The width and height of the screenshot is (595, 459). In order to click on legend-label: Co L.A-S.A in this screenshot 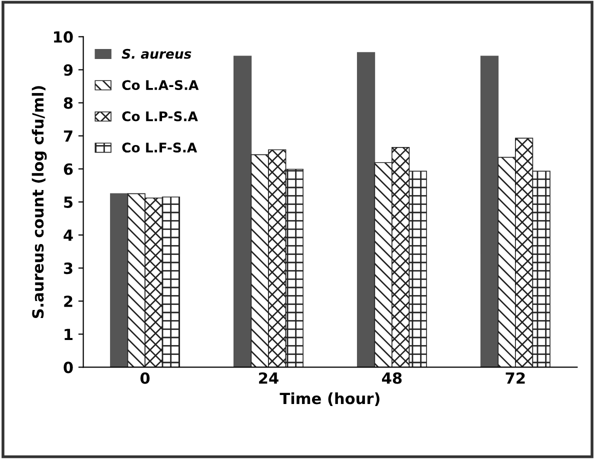, I will do `click(160, 85)`.